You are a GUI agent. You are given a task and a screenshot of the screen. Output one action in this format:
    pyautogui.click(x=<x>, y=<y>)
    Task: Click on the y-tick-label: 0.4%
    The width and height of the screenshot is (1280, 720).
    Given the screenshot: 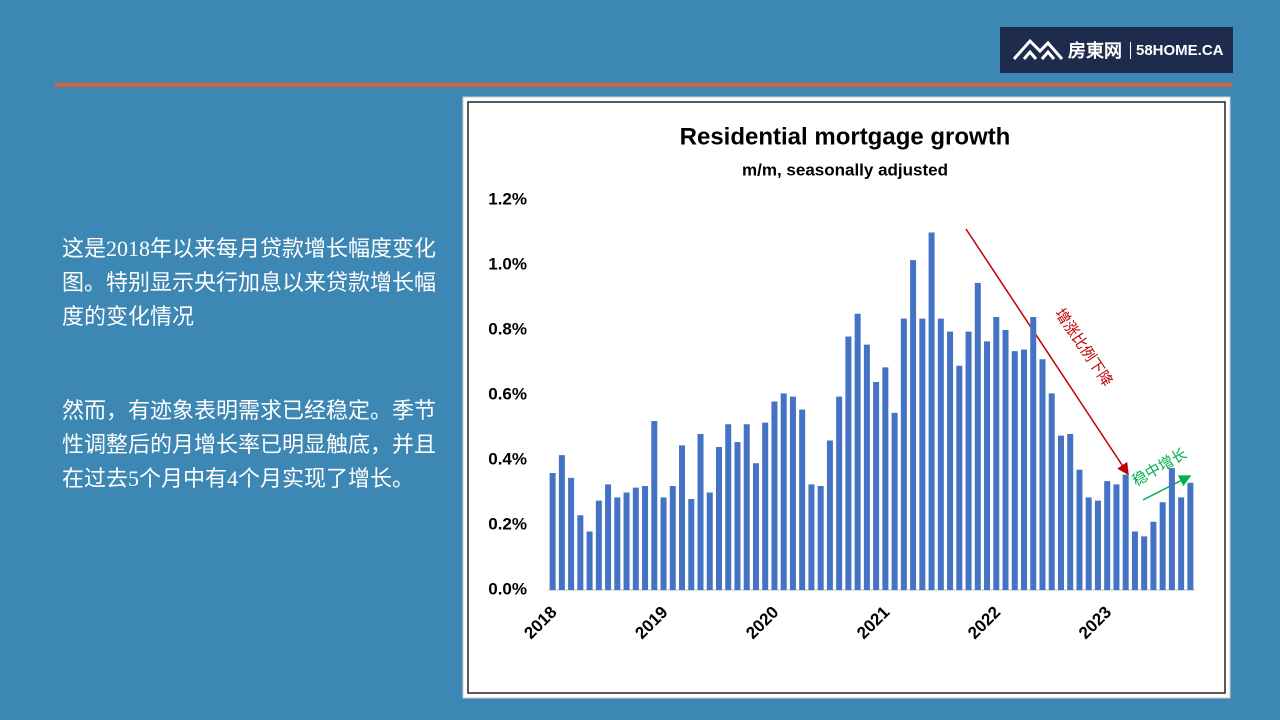 What is the action you would take?
    pyautogui.click(x=507, y=458)
    